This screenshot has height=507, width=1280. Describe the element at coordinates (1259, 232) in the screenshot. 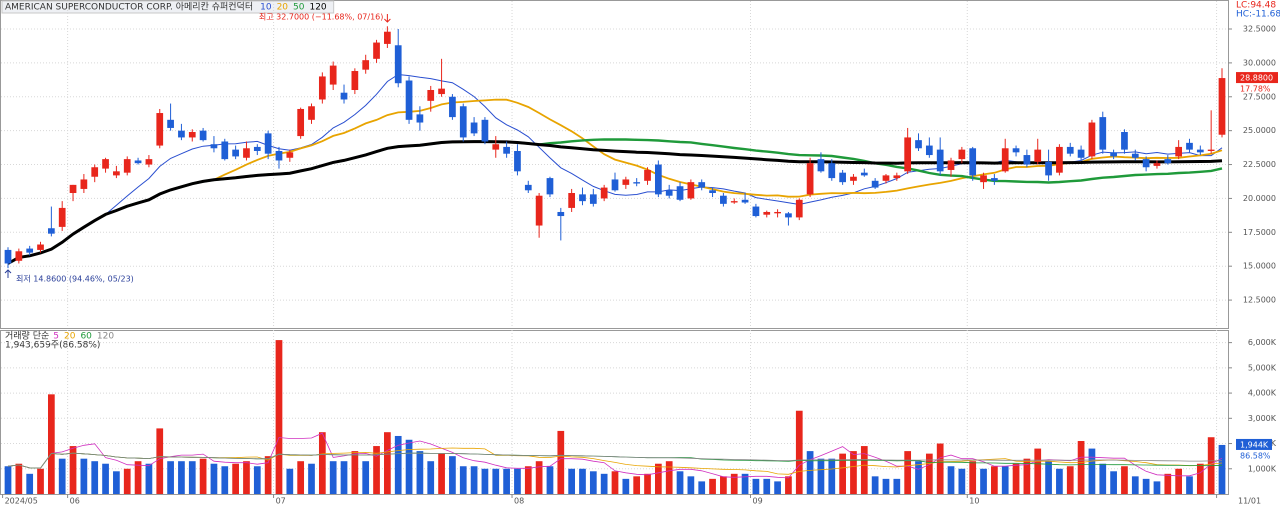

I see `y-tick-label: 17.5000` at that location.